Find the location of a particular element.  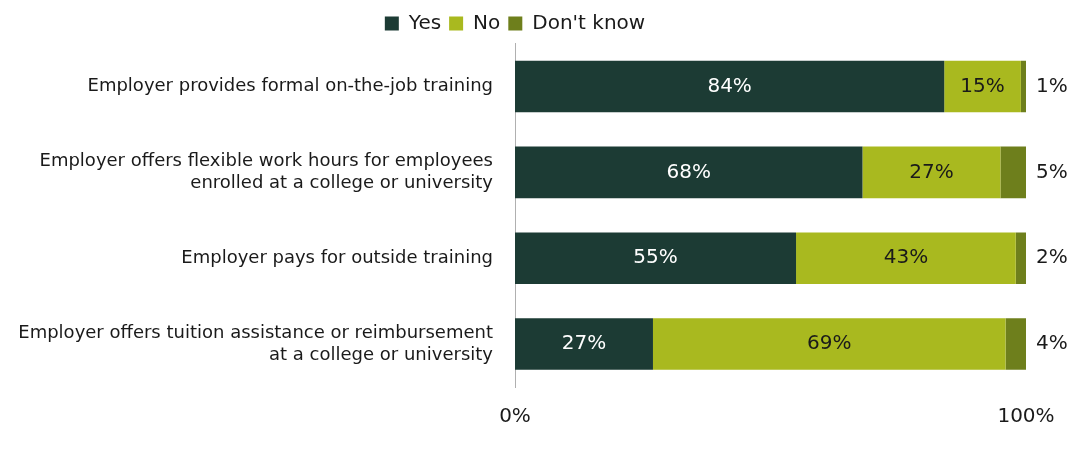

x-tick-label: 0% is located at coordinates (515, 415).